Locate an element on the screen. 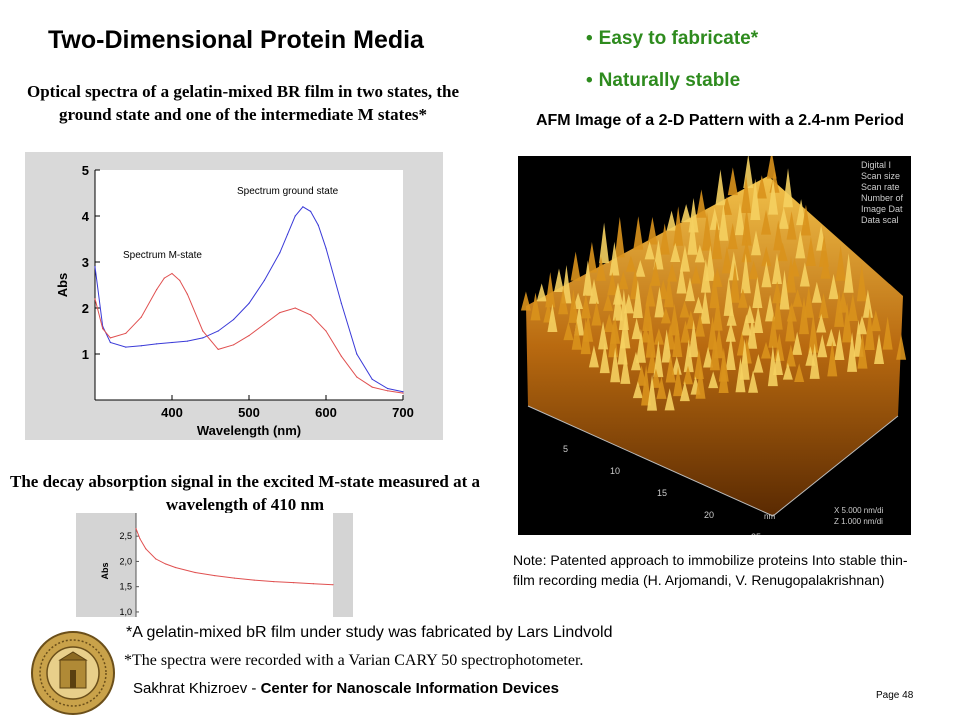 The height and width of the screenshot is (720, 960). afm-info-line: Image Dat is located at coordinates (882, 209).